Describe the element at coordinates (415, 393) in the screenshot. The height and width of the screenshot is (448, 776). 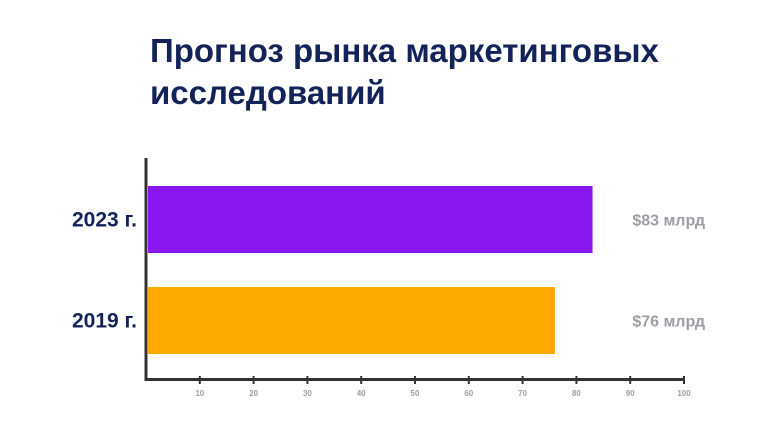
I see `x-tick-label-4: 50` at that location.